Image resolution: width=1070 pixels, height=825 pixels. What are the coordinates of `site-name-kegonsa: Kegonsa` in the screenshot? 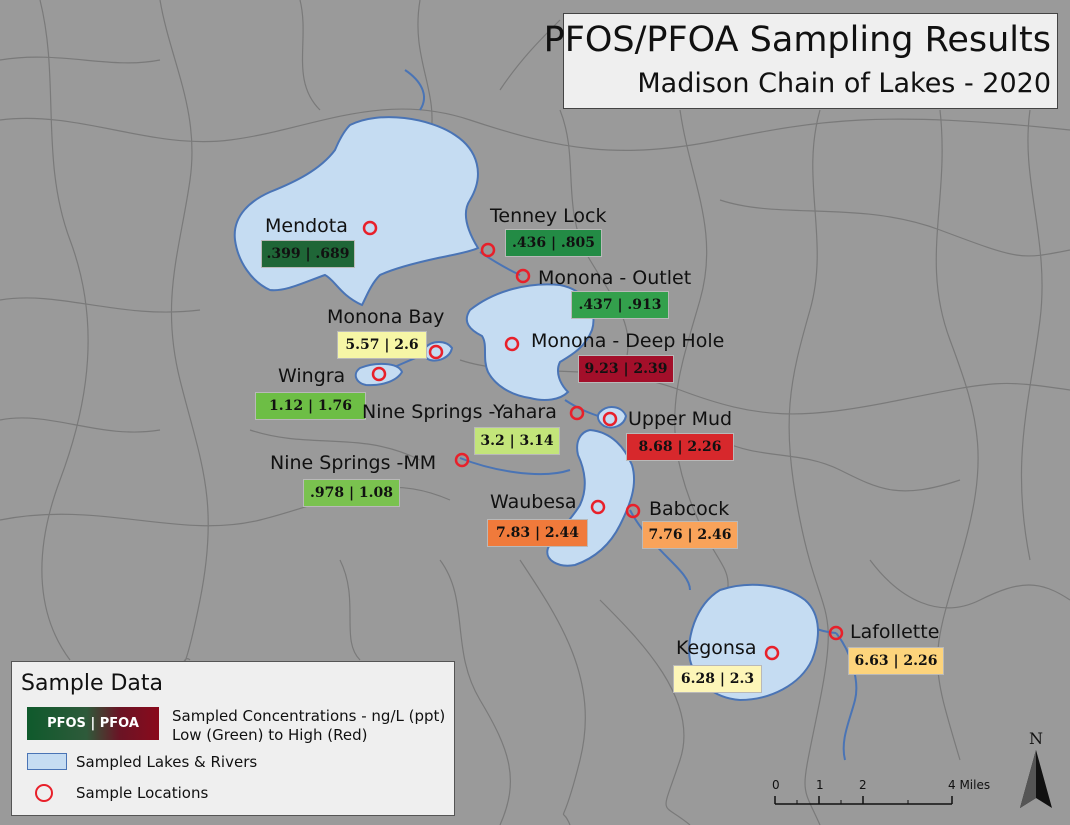 It's located at (716, 648).